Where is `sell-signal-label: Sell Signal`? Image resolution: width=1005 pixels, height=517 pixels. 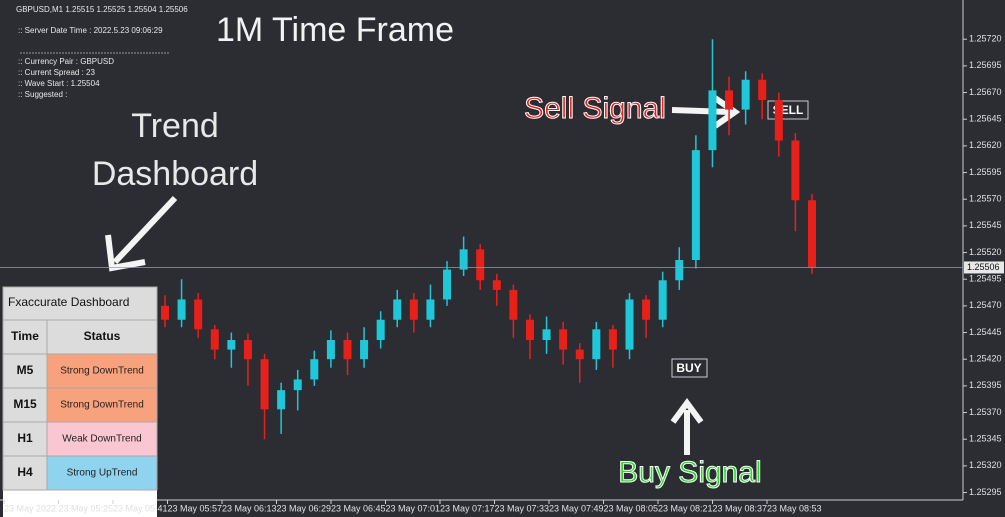 sell-signal-label: Sell Signal is located at coordinates (595, 108).